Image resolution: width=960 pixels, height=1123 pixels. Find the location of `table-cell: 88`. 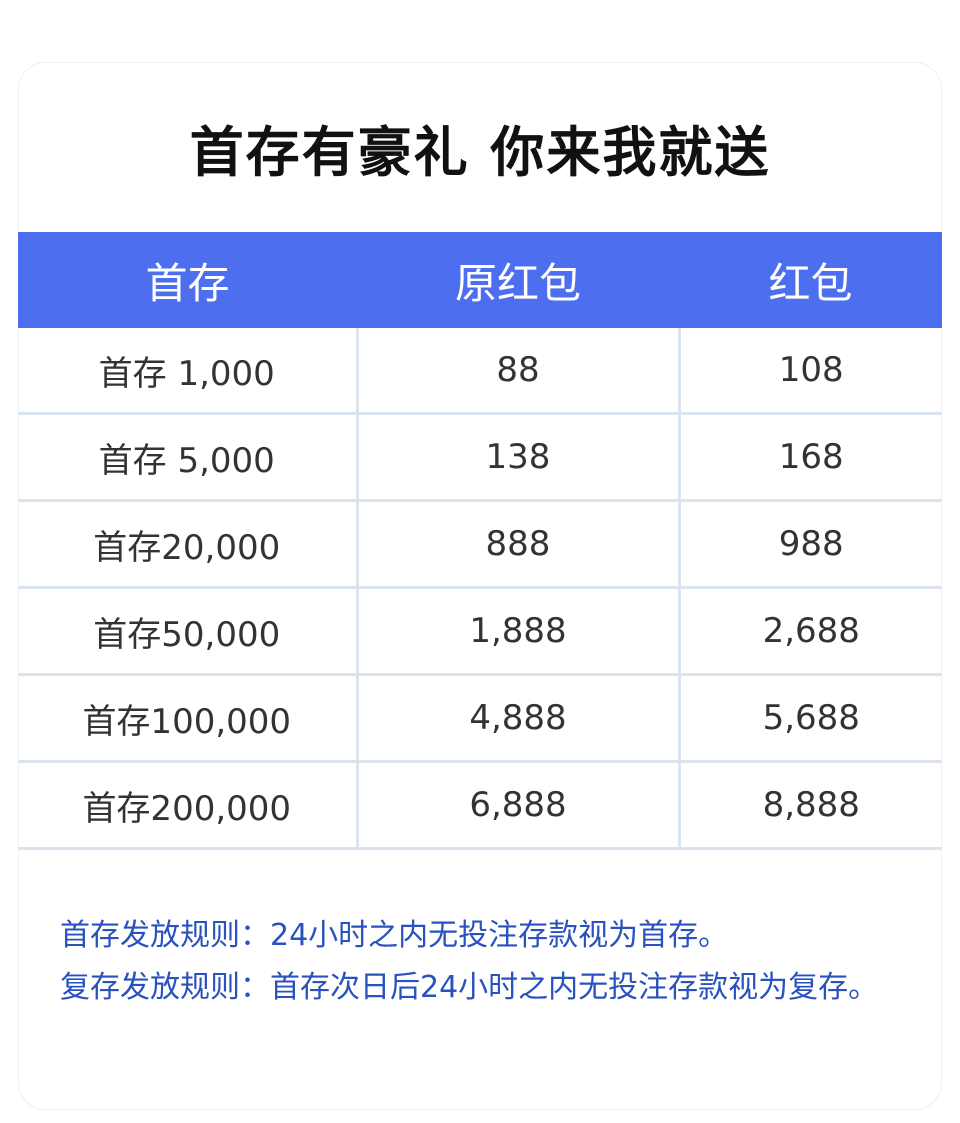

table-cell: 88 is located at coordinates (517, 371).